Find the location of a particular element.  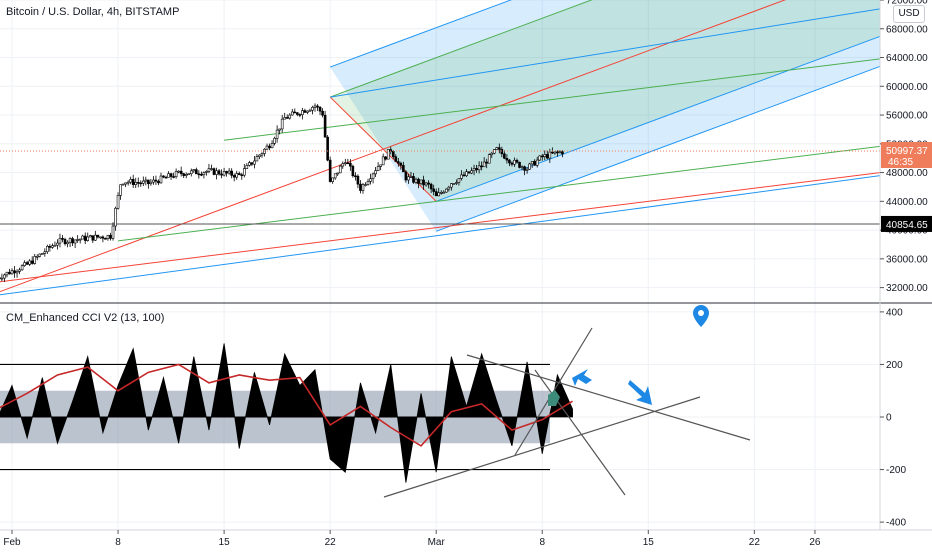

x-tick-label: Feb is located at coordinates (12, 542).